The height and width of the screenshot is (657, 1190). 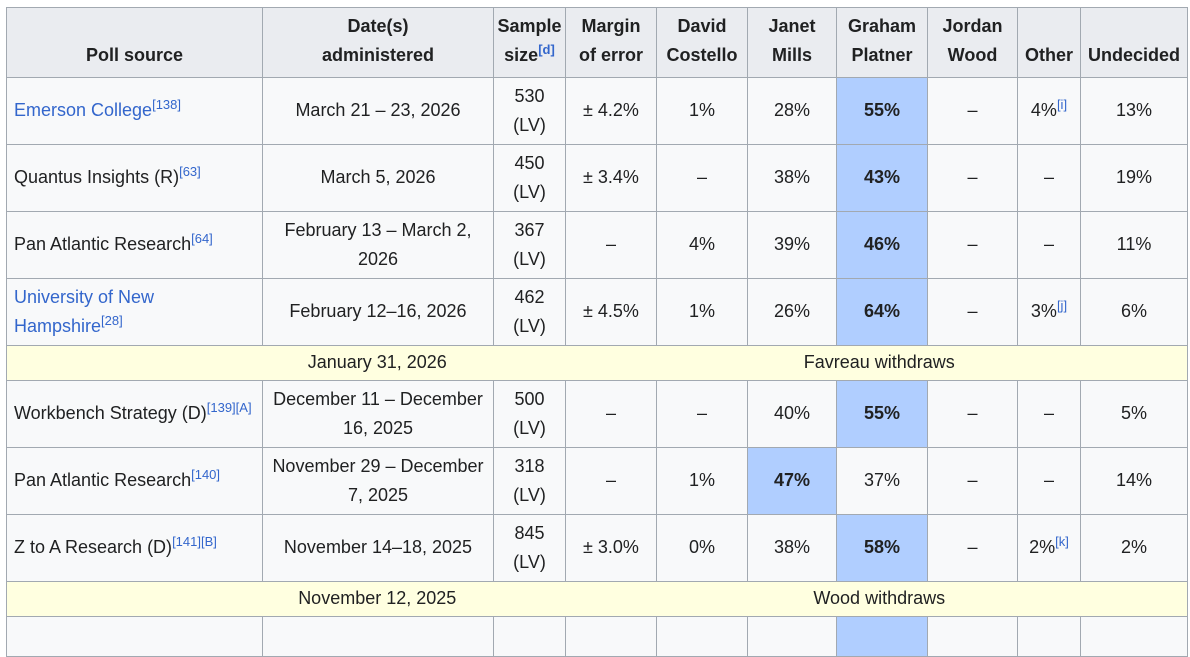 What do you see at coordinates (882, 177) in the screenshot?
I see `result-cell-platner: 43%` at bounding box center [882, 177].